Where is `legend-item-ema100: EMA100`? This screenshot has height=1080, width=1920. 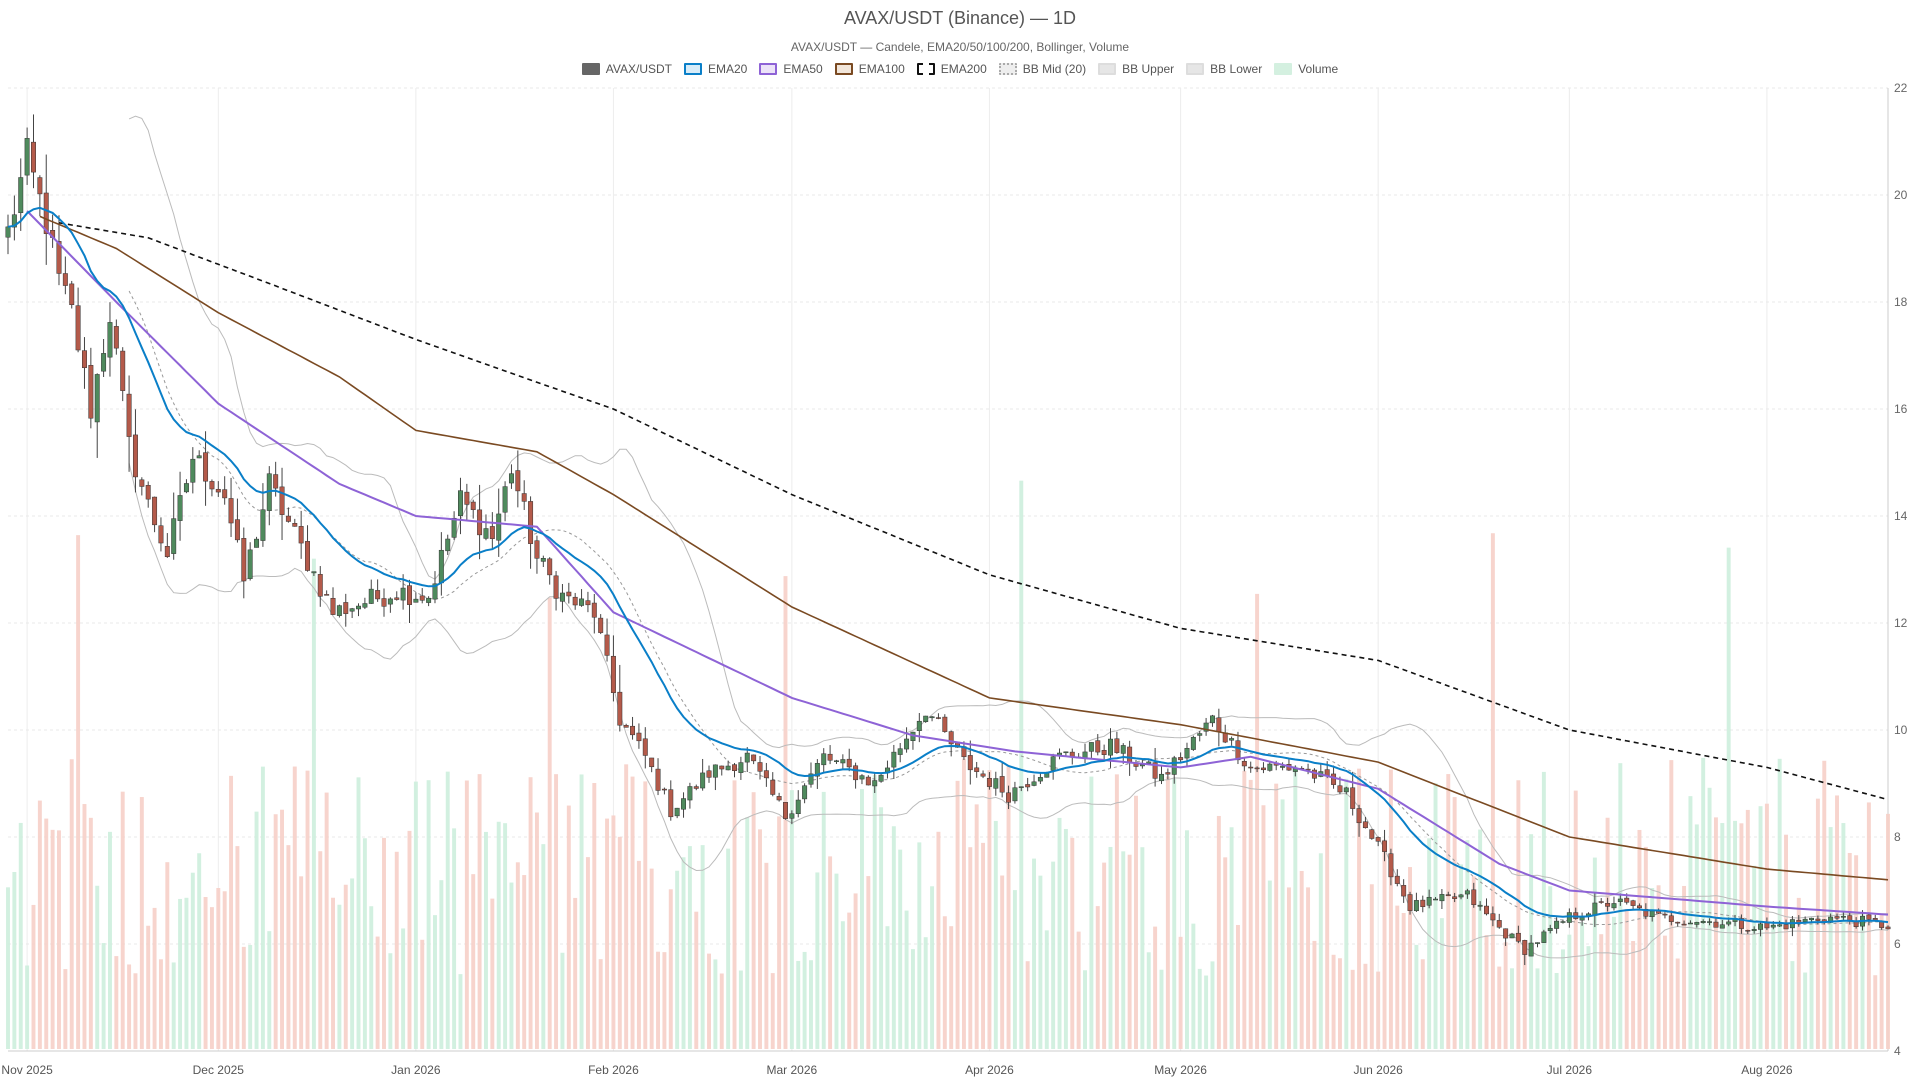 legend-item-ema100: EMA100 is located at coordinates (869, 69).